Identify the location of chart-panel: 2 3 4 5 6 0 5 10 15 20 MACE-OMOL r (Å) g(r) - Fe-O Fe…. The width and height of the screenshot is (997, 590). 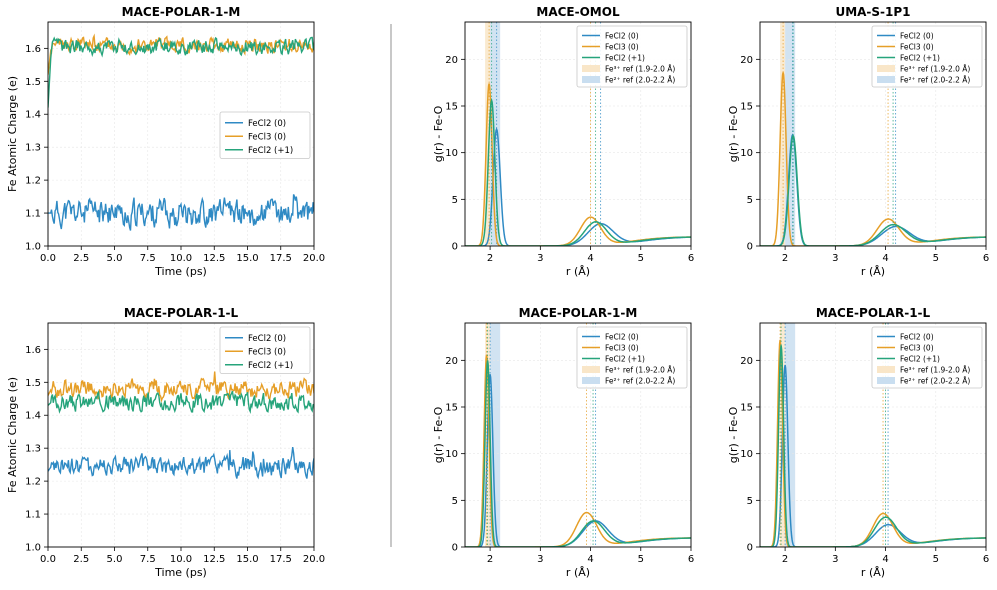
(563, 141).